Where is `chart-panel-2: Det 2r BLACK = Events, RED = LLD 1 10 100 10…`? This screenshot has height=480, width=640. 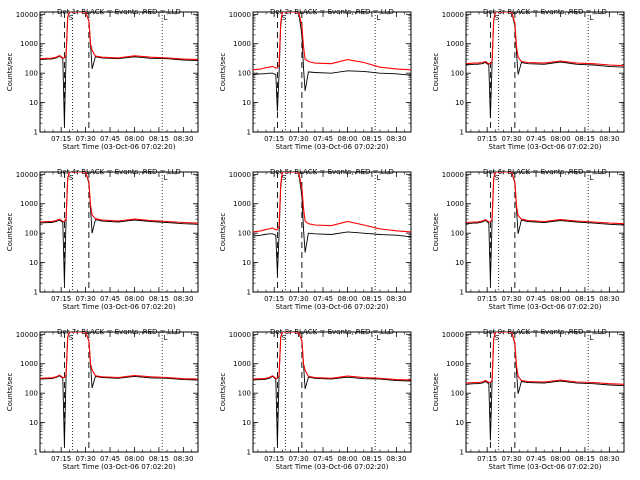 chart-panel-2: Det 2r BLACK = Events, RED = LLD 1 10 100 10… is located at coordinates (315, 79).